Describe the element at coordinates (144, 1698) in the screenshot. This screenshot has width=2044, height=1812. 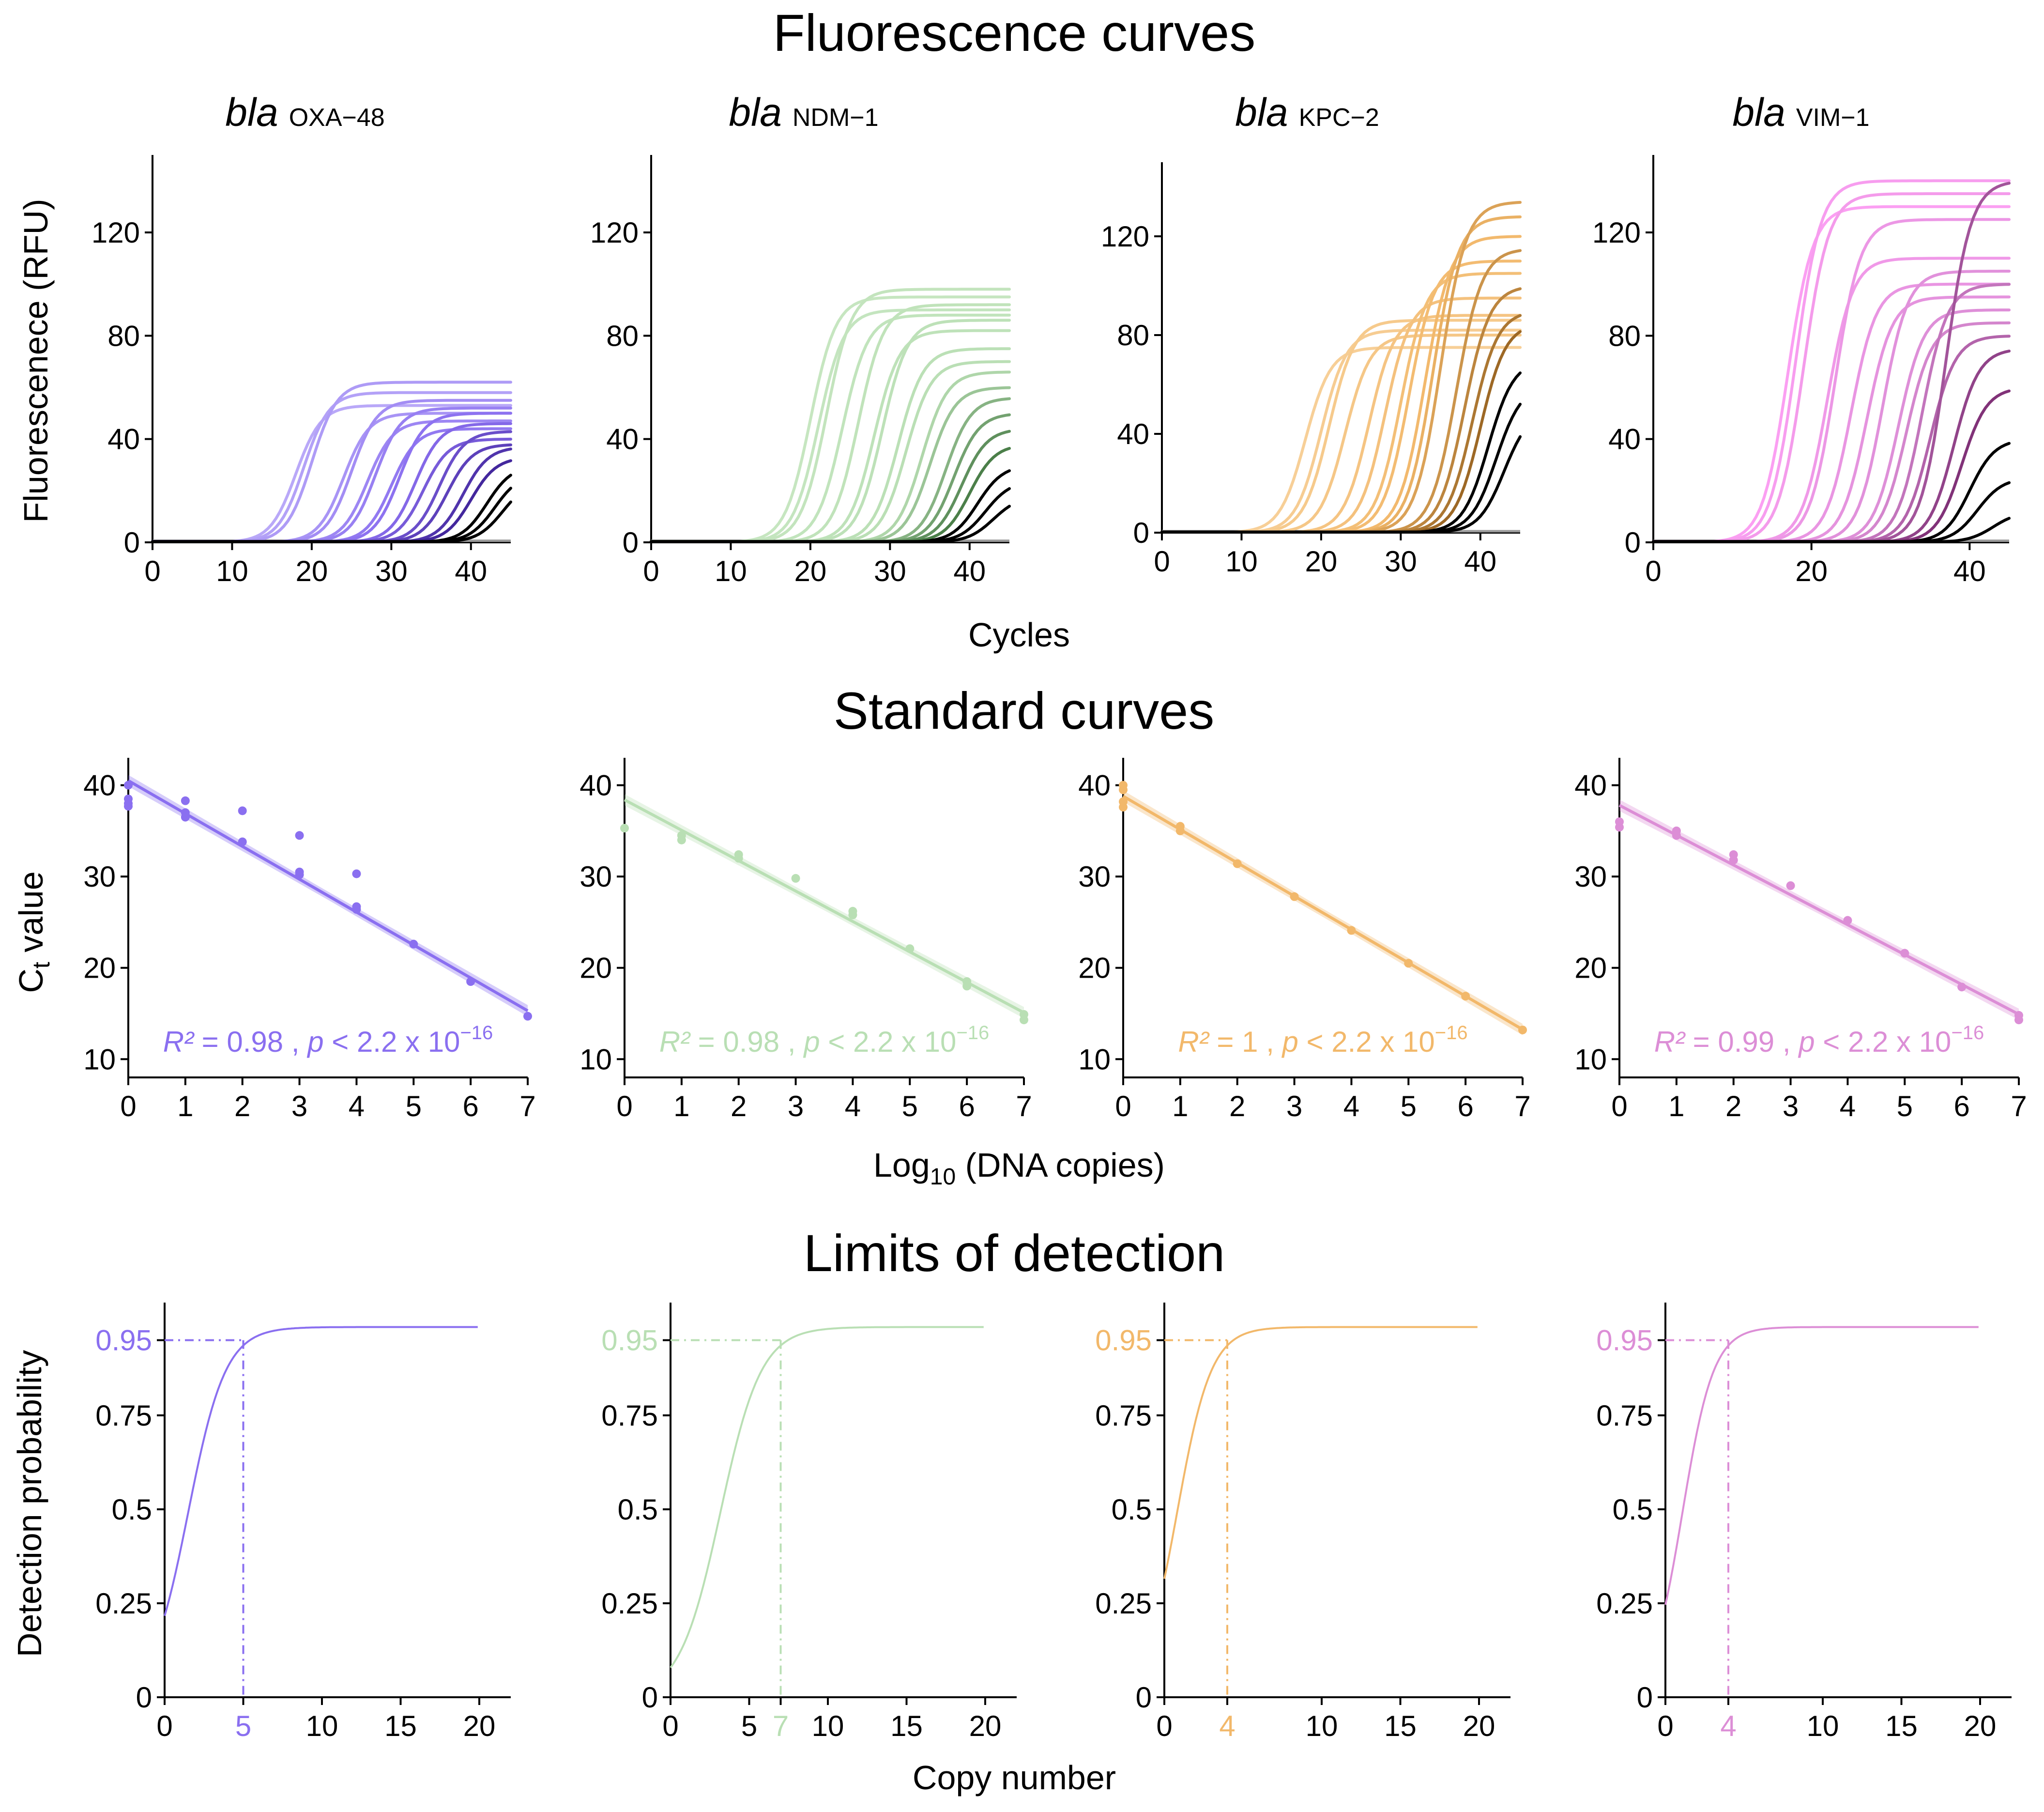
I see `y-tick-label: 0` at that location.